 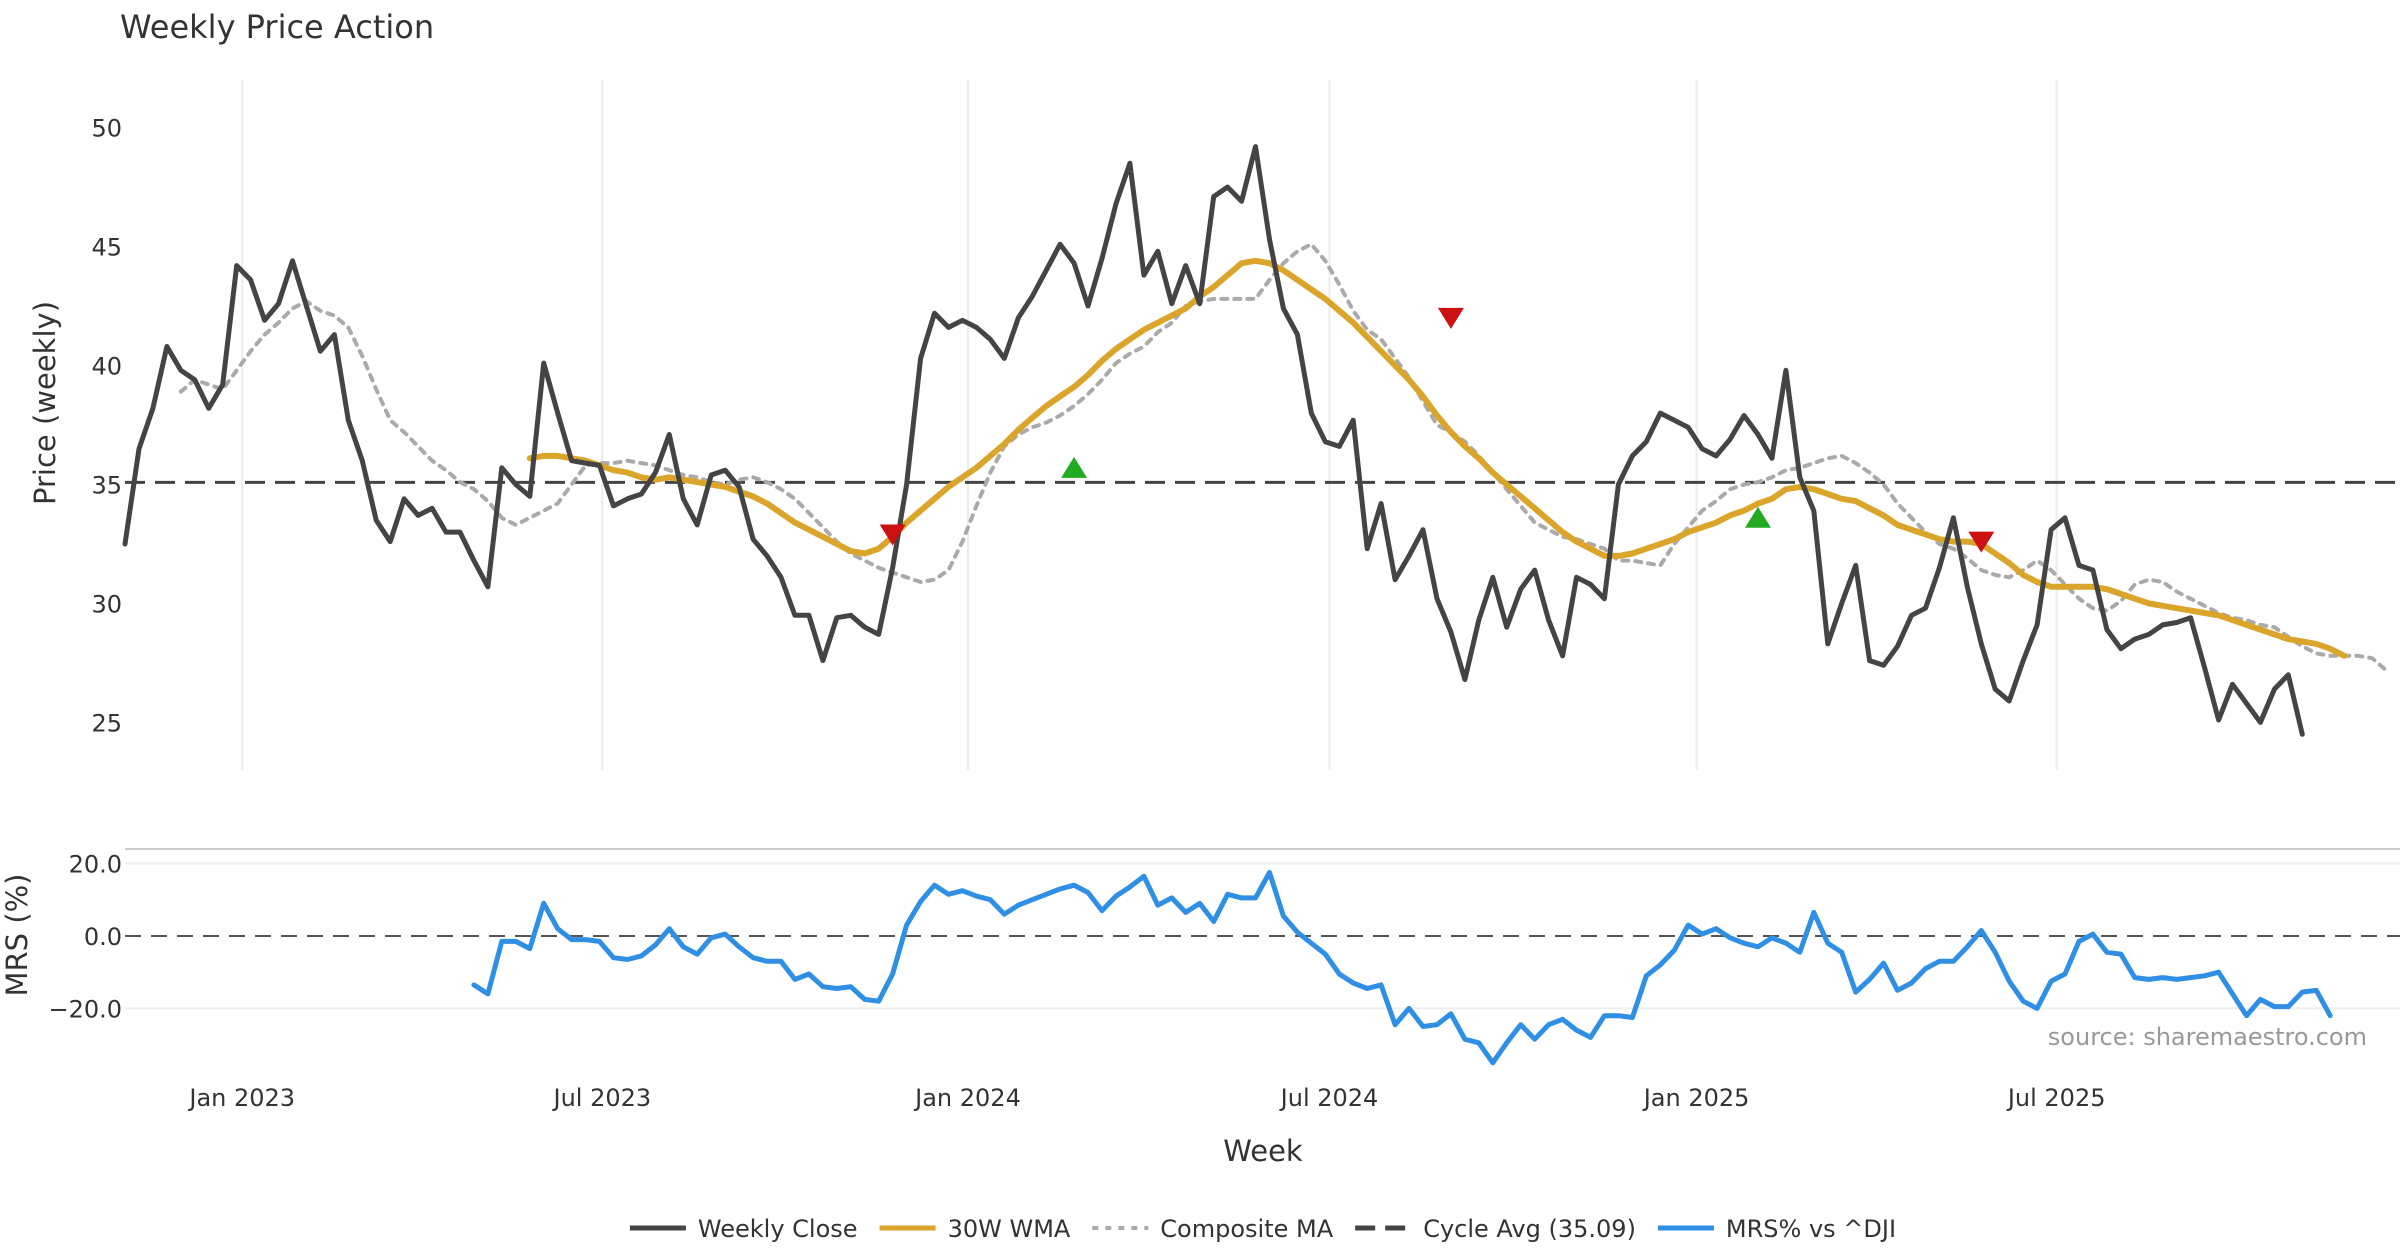 I want to click on price-y-axis-label: Price (weekly), so click(x=45, y=403).